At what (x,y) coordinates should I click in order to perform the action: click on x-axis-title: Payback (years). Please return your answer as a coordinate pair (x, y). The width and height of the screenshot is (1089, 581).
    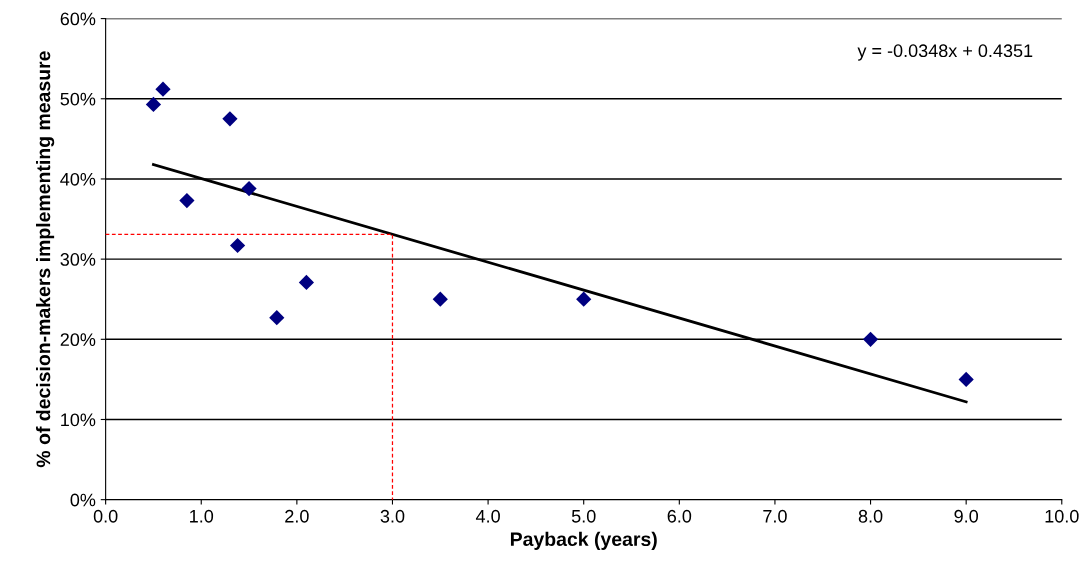
    Looking at the image, I should click on (583, 540).